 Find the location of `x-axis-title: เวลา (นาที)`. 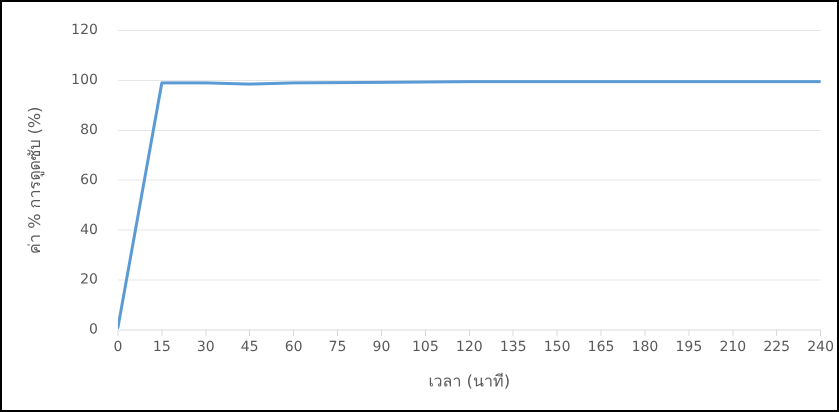

x-axis-title: เวลา (นาที) is located at coordinates (469, 381).